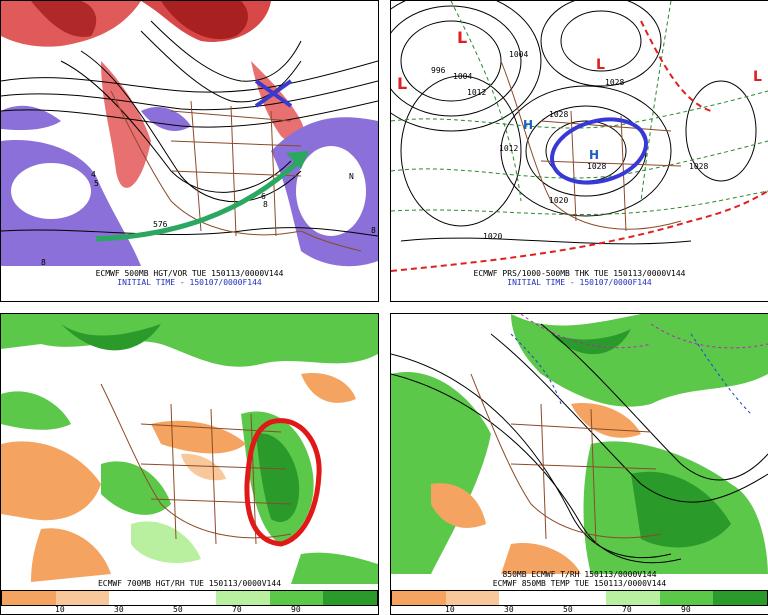 The image size is (768, 615). What do you see at coordinates (579, 574) in the screenshot?
I see `caption-line1: 850MB ECMWF T/RH 150113/0000V144` at bounding box center [579, 574].